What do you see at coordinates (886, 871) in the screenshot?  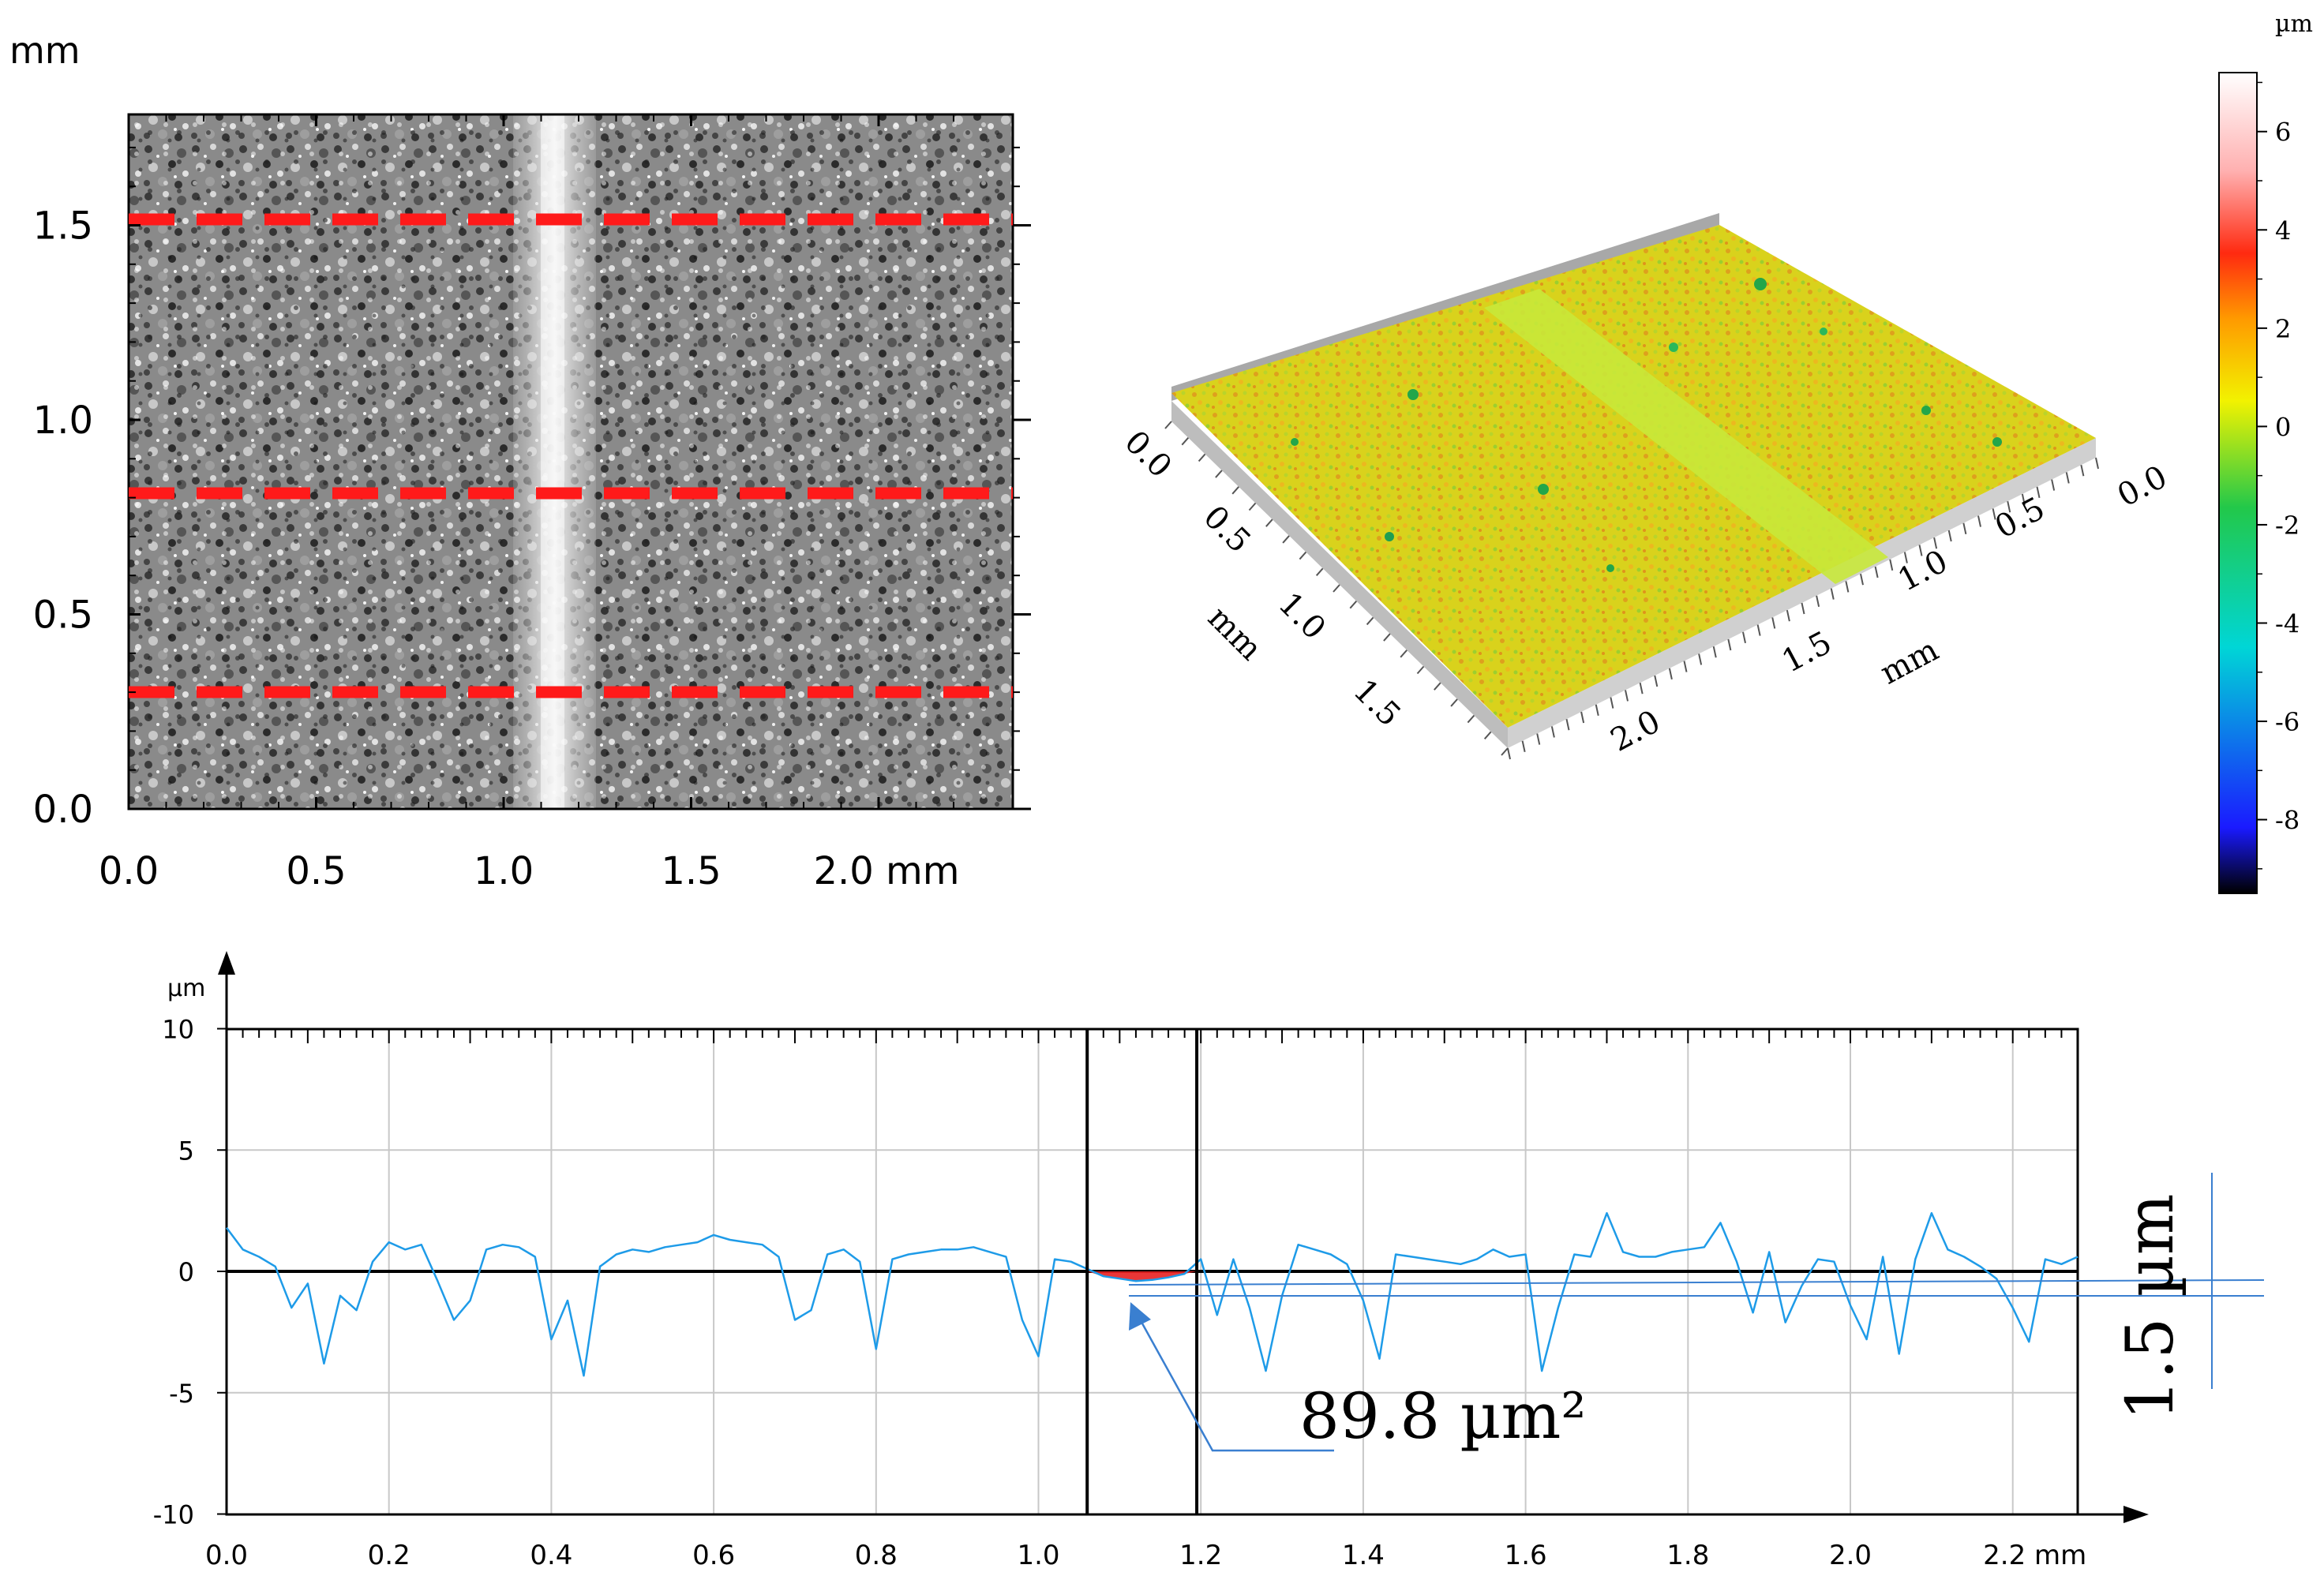 I see `panel-a-x-tick-label: 2.0 mm` at bounding box center [886, 871].